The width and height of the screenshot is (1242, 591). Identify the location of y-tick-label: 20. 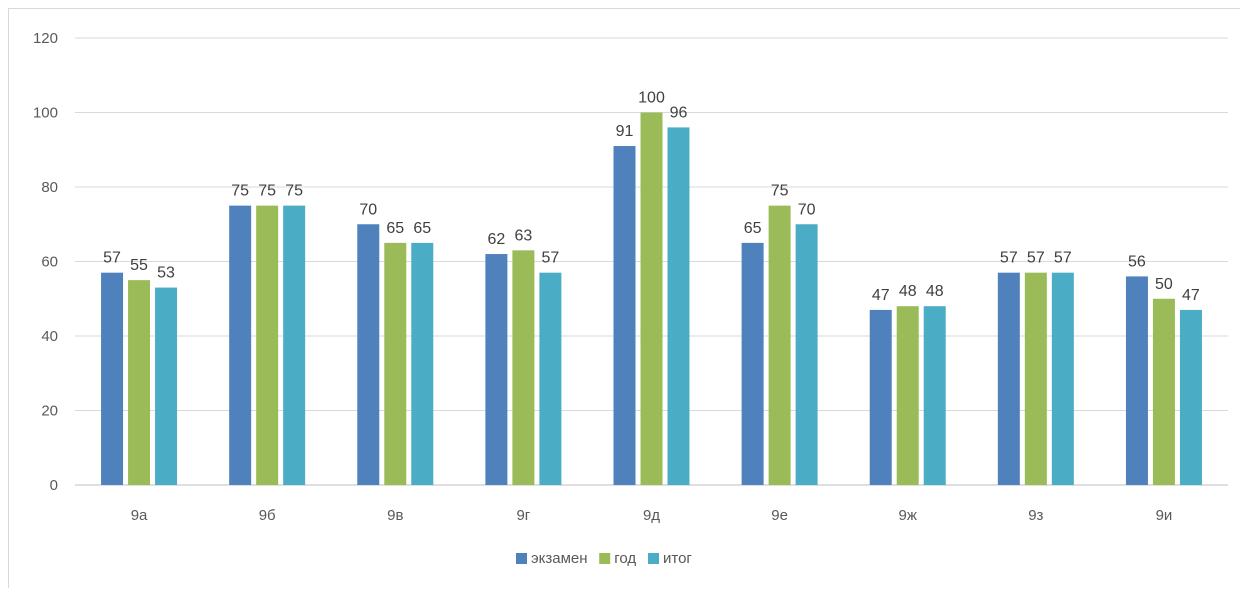
(49, 411).